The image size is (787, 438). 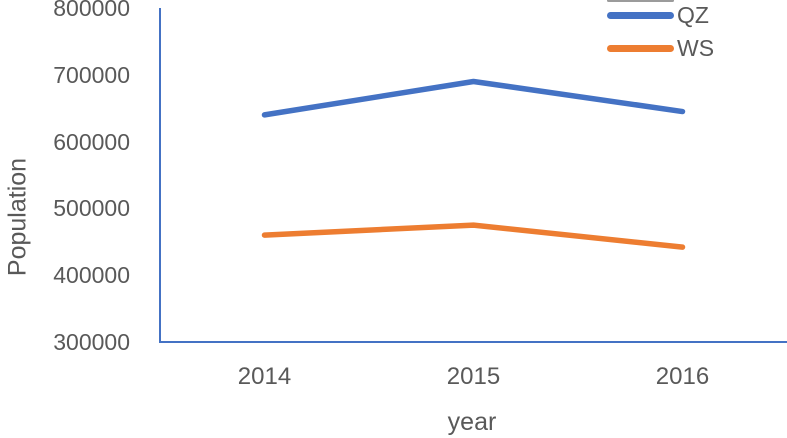 What do you see at coordinates (472, 422) in the screenshot?
I see `x-axis-title: year` at bounding box center [472, 422].